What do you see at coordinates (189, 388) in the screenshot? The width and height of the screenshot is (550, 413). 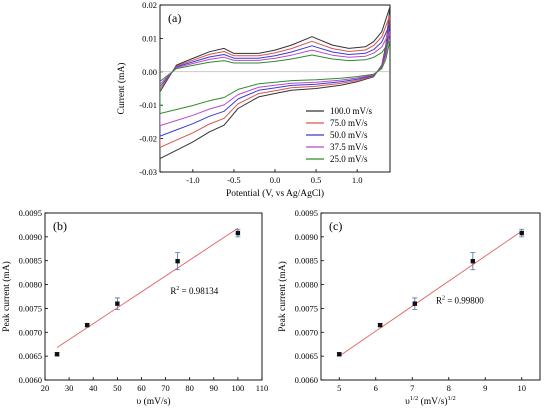 I see `x-tick-label: 80` at bounding box center [189, 388].